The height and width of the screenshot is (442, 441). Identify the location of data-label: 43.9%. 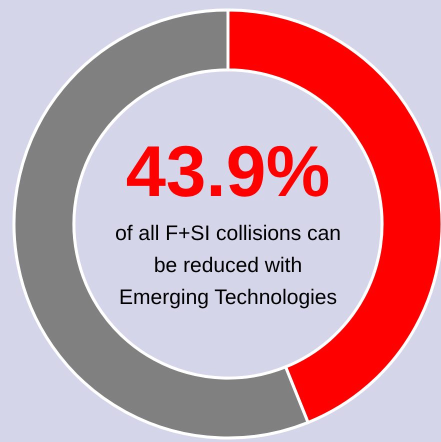
(228, 172).